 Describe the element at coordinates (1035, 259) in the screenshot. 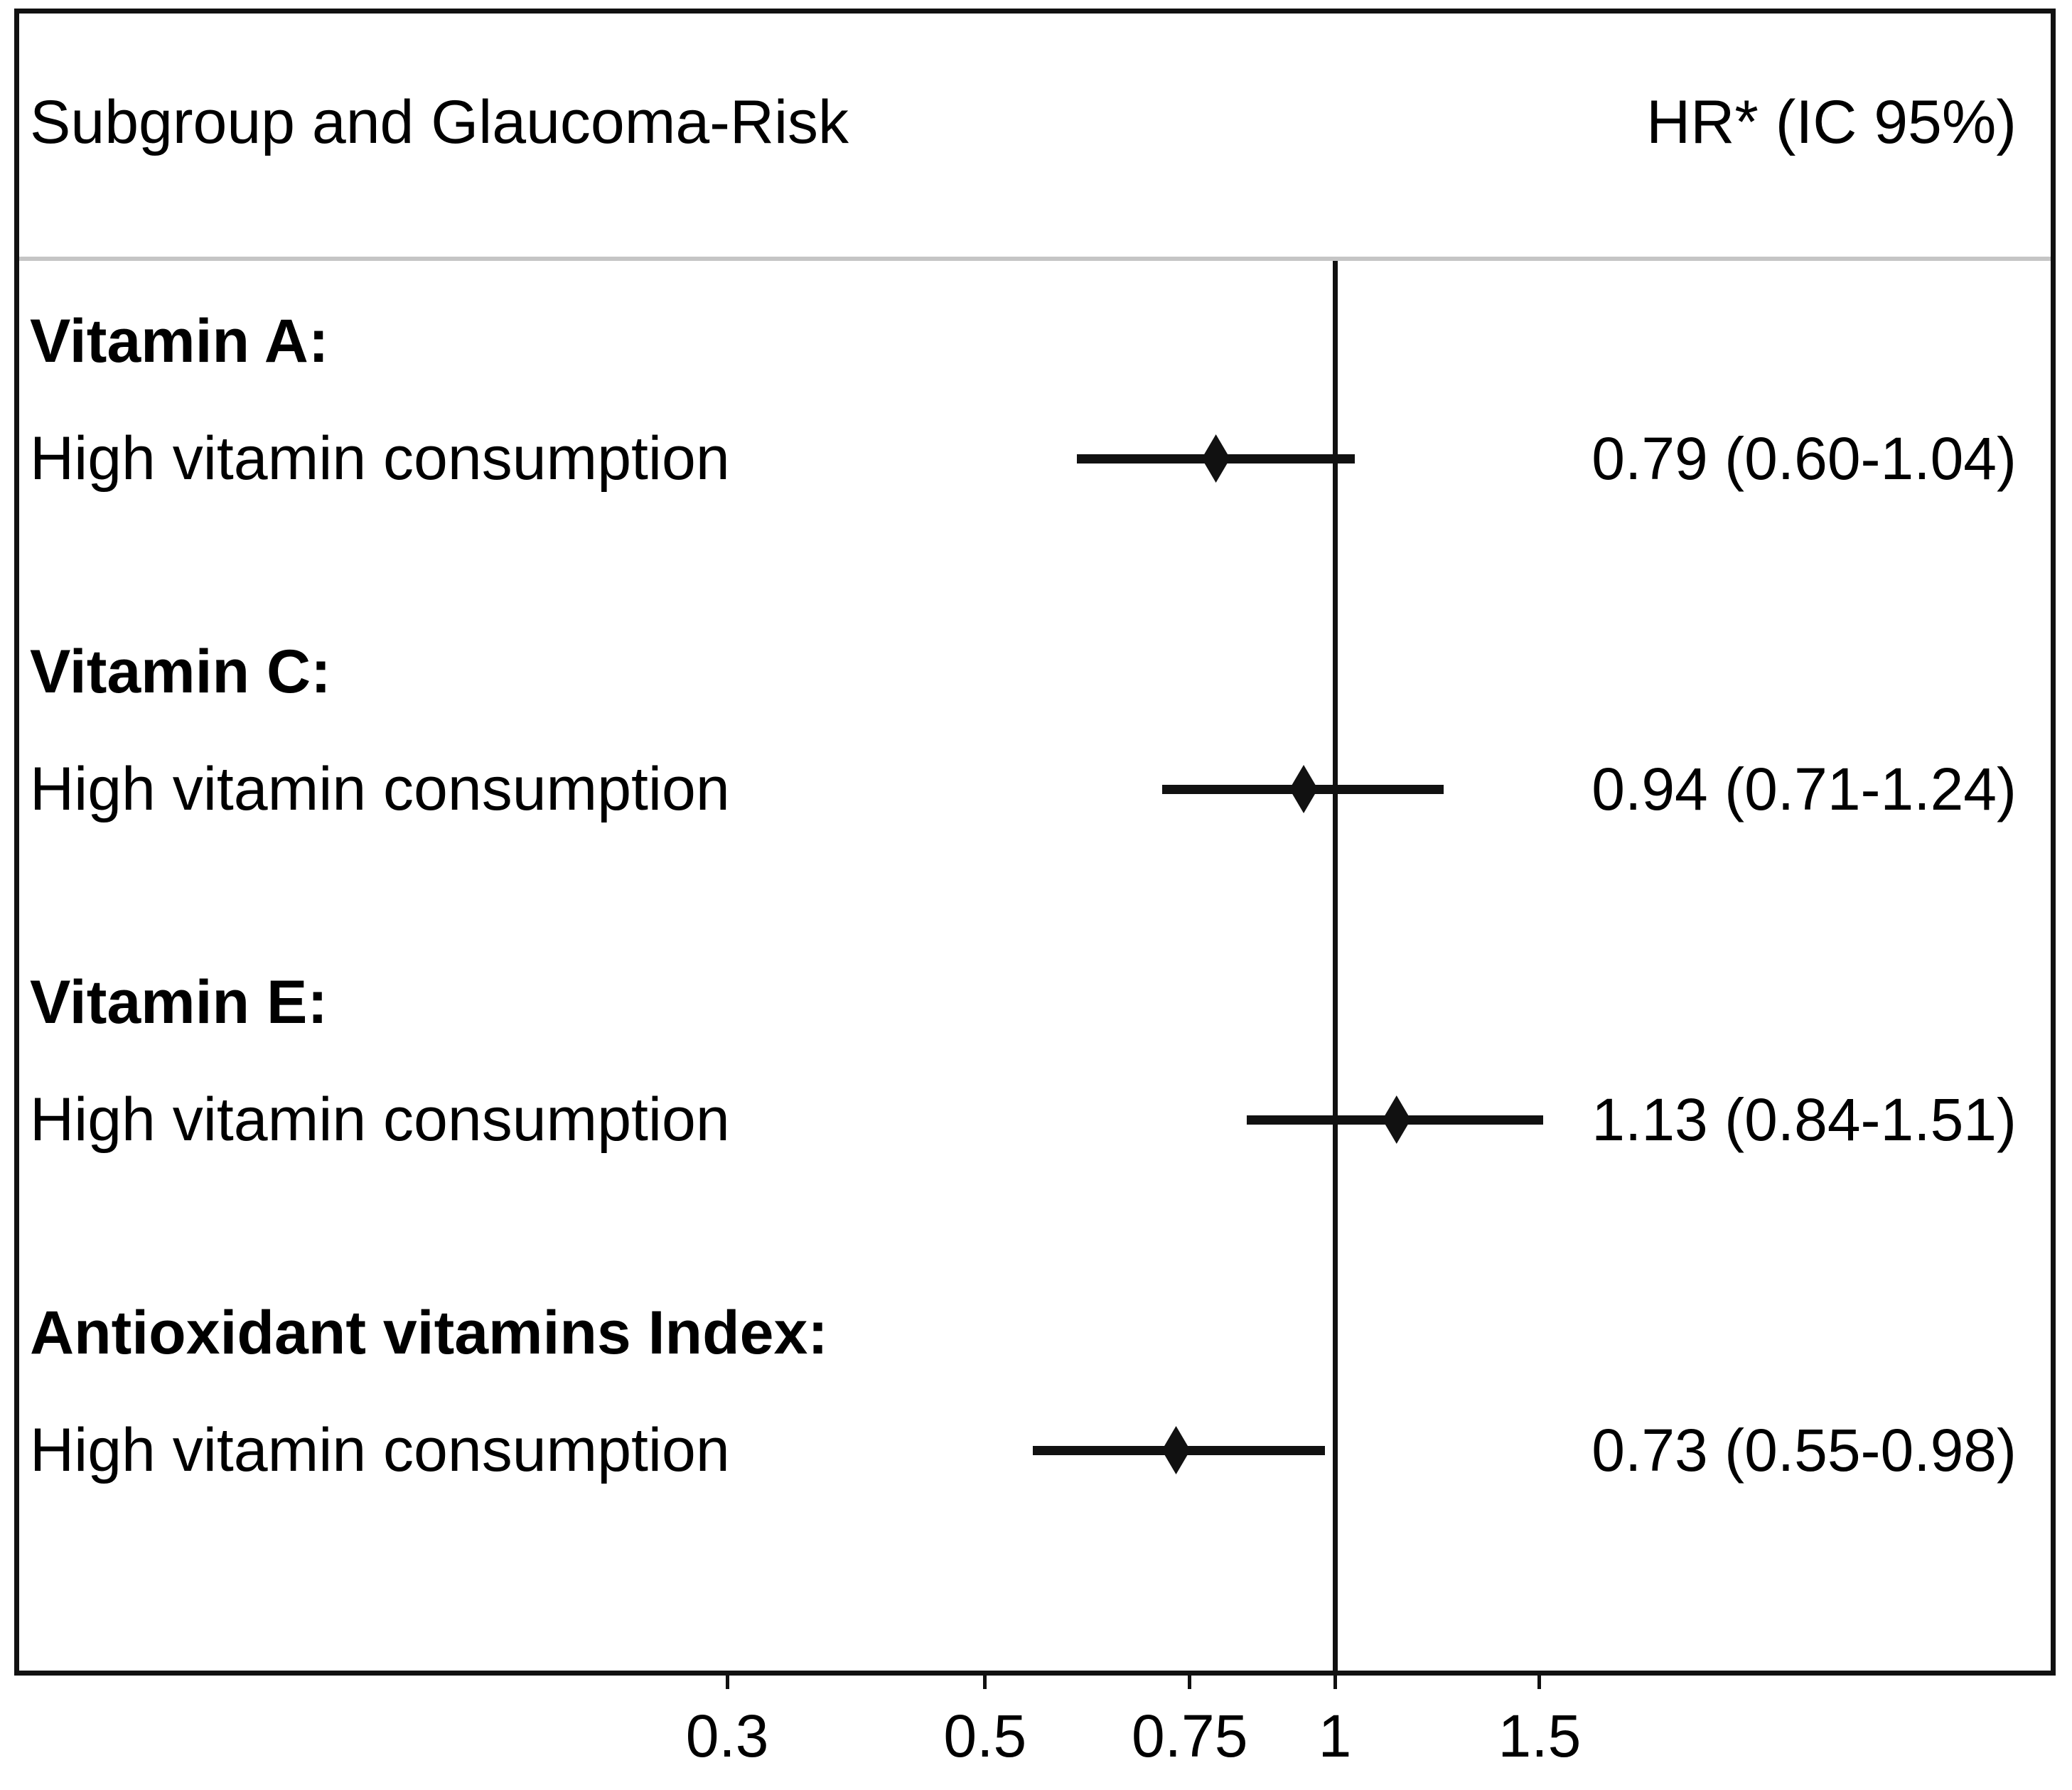

I see `header-separator-line` at that location.